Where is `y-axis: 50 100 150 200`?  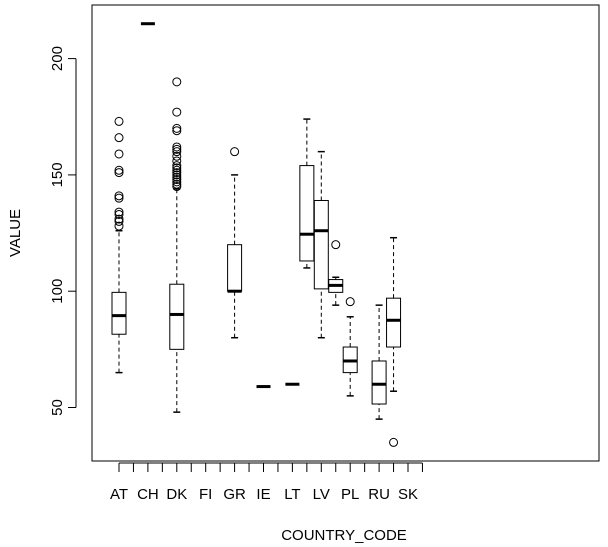
y-axis: 50 100 150 200 is located at coordinates (63, 231).